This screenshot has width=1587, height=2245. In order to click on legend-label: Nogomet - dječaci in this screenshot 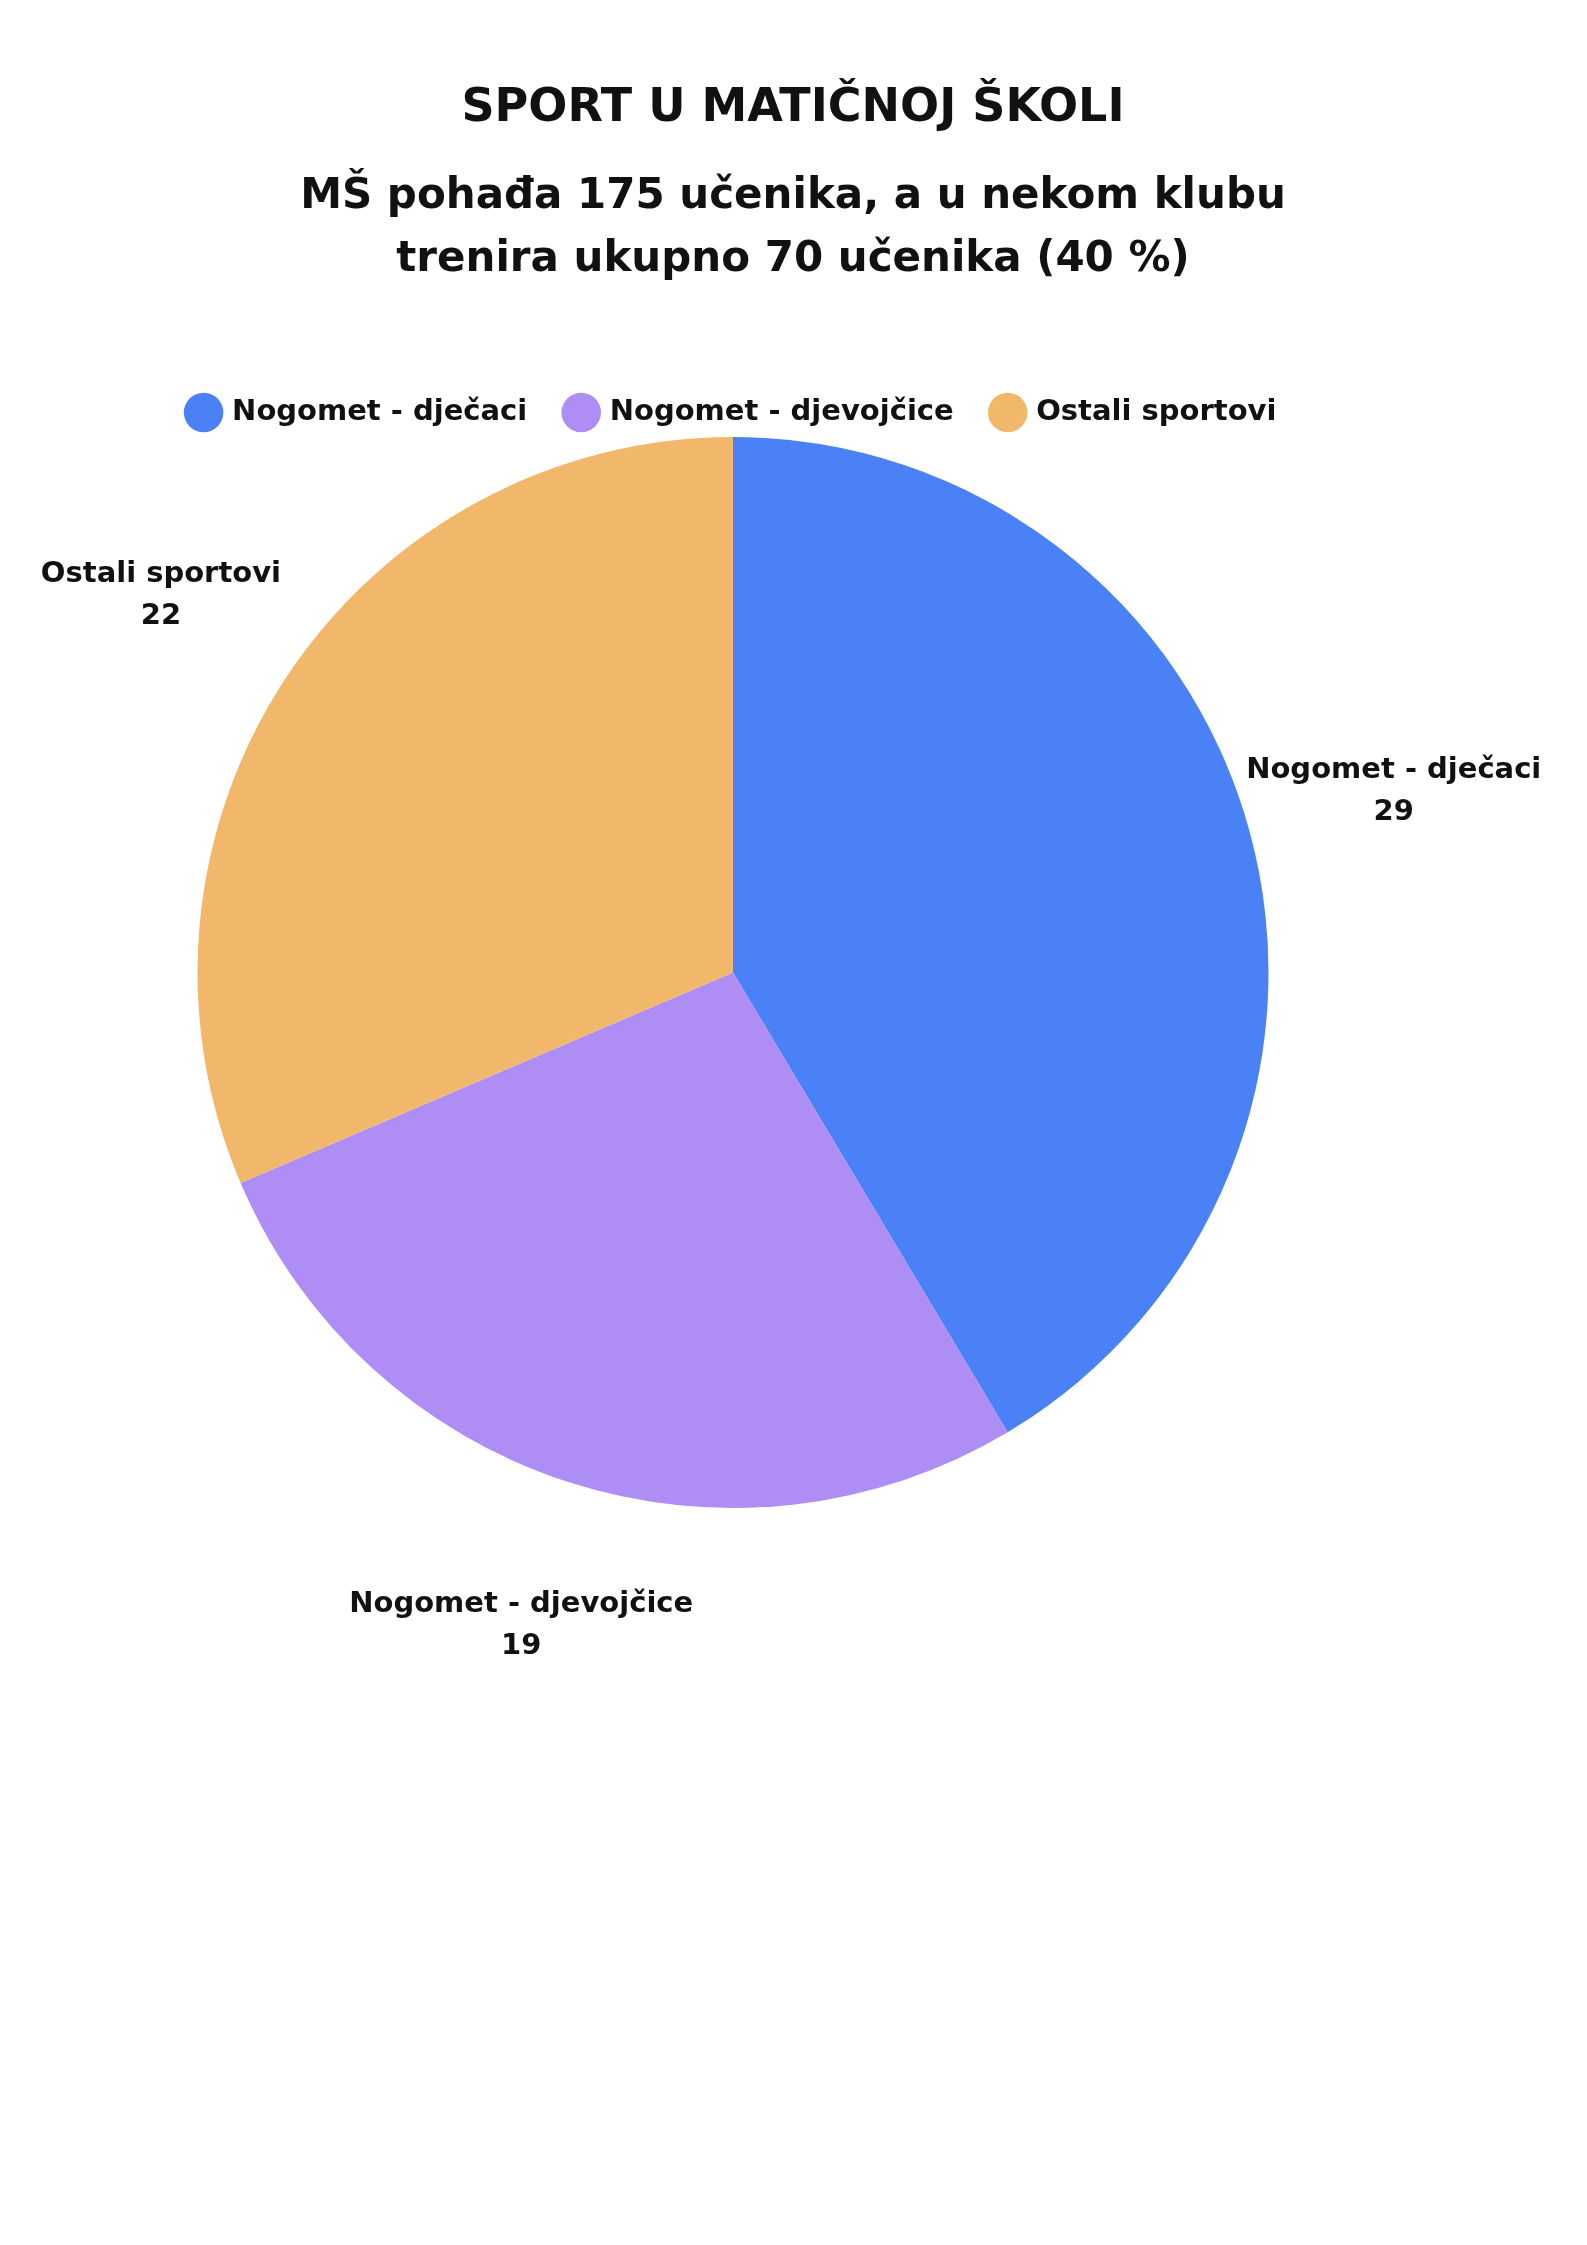, I will do `click(380, 410)`.